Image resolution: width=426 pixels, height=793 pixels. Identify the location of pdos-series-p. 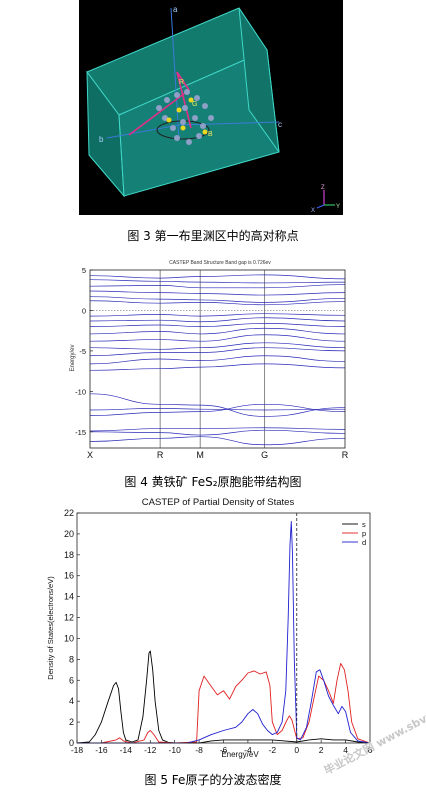
(224, 703).